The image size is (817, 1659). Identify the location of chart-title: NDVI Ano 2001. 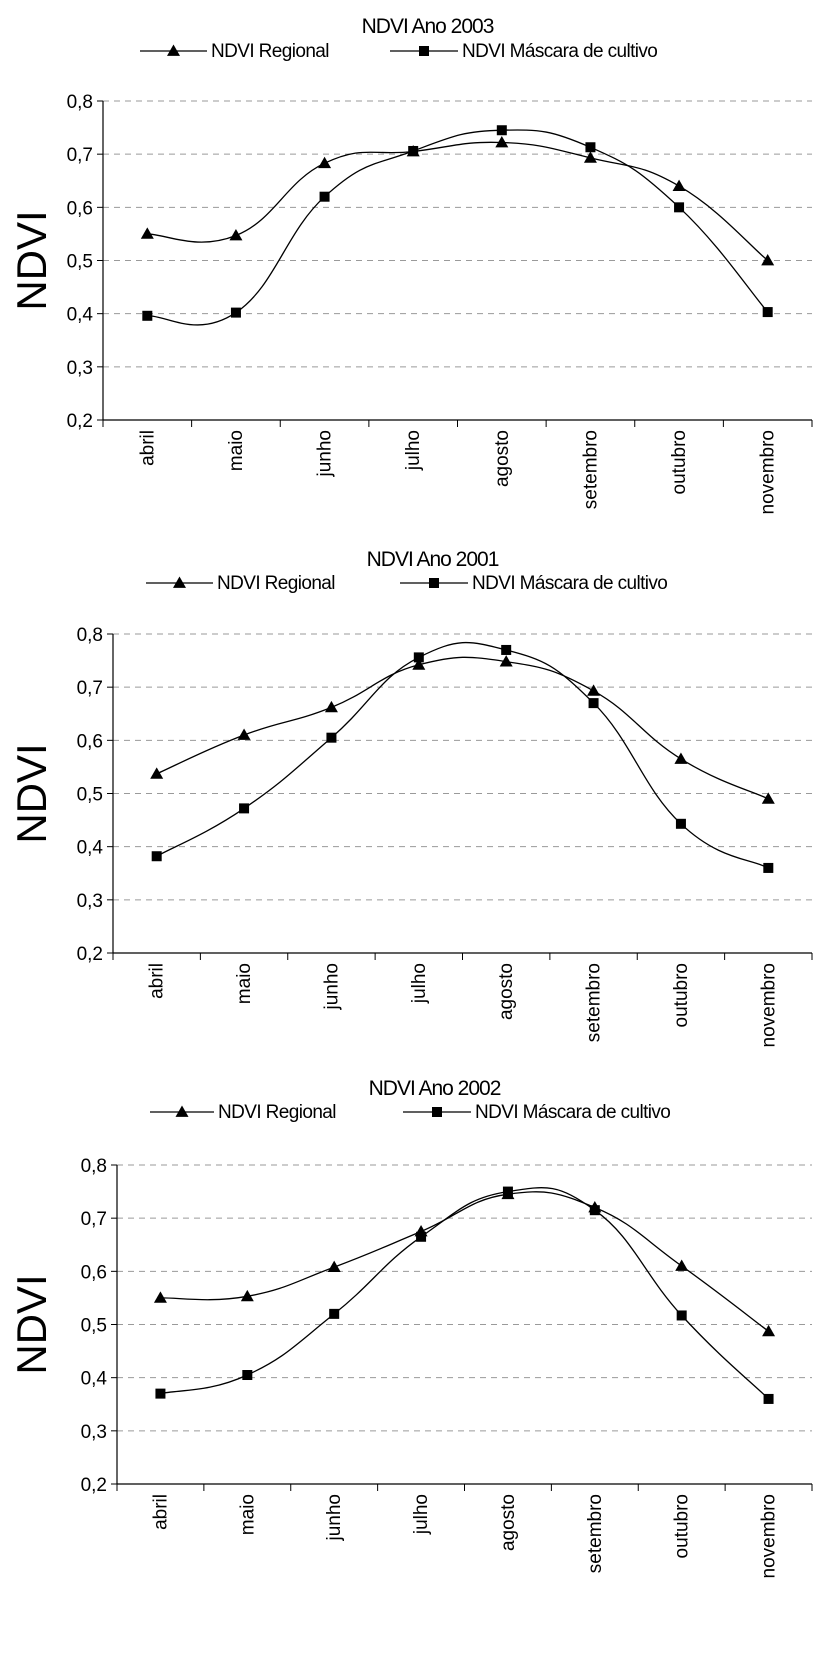
(433, 559).